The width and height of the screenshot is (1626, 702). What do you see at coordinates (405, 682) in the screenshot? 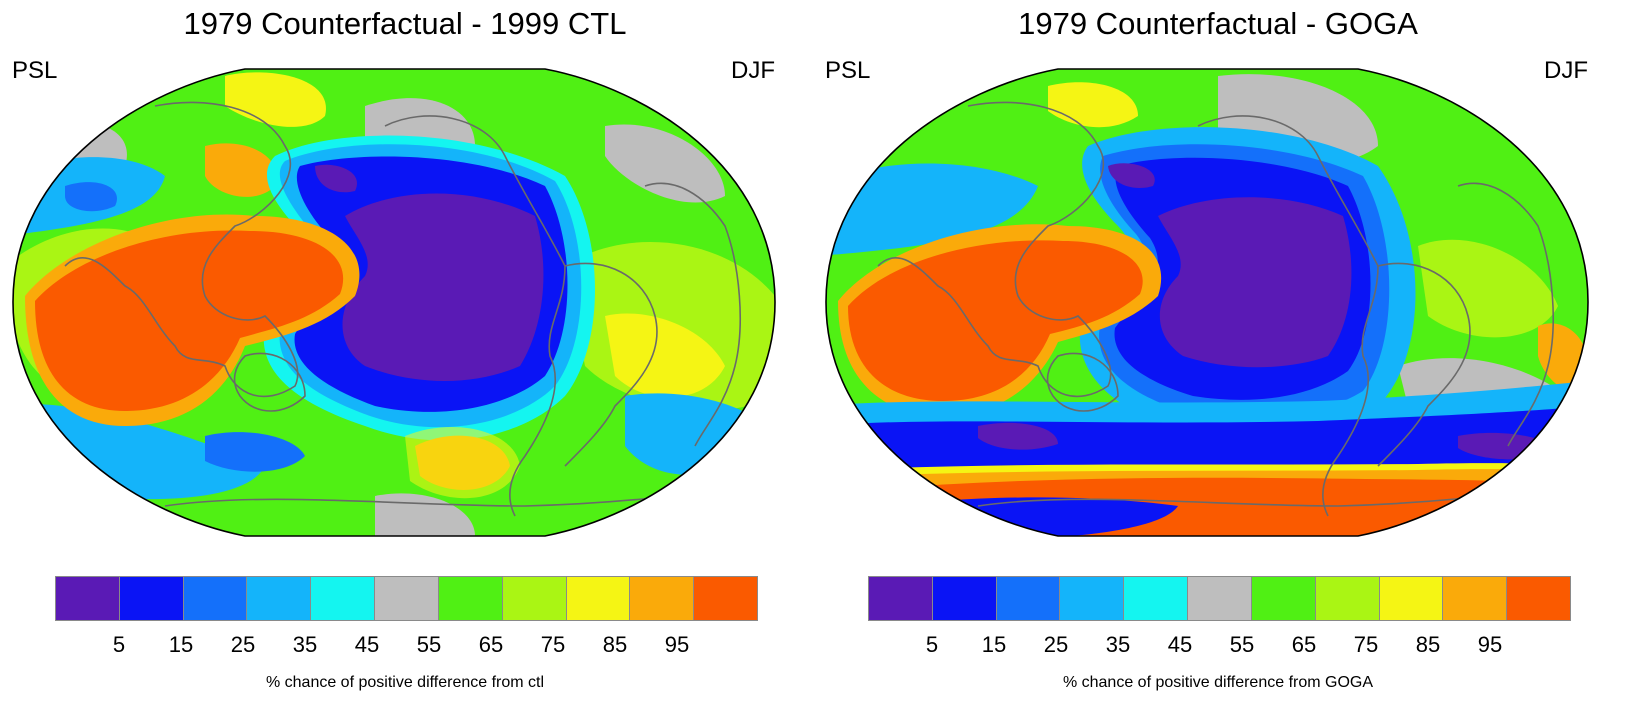
I see `colorbar-label: % chance of positive difference from ctl` at bounding box center [405, 682].